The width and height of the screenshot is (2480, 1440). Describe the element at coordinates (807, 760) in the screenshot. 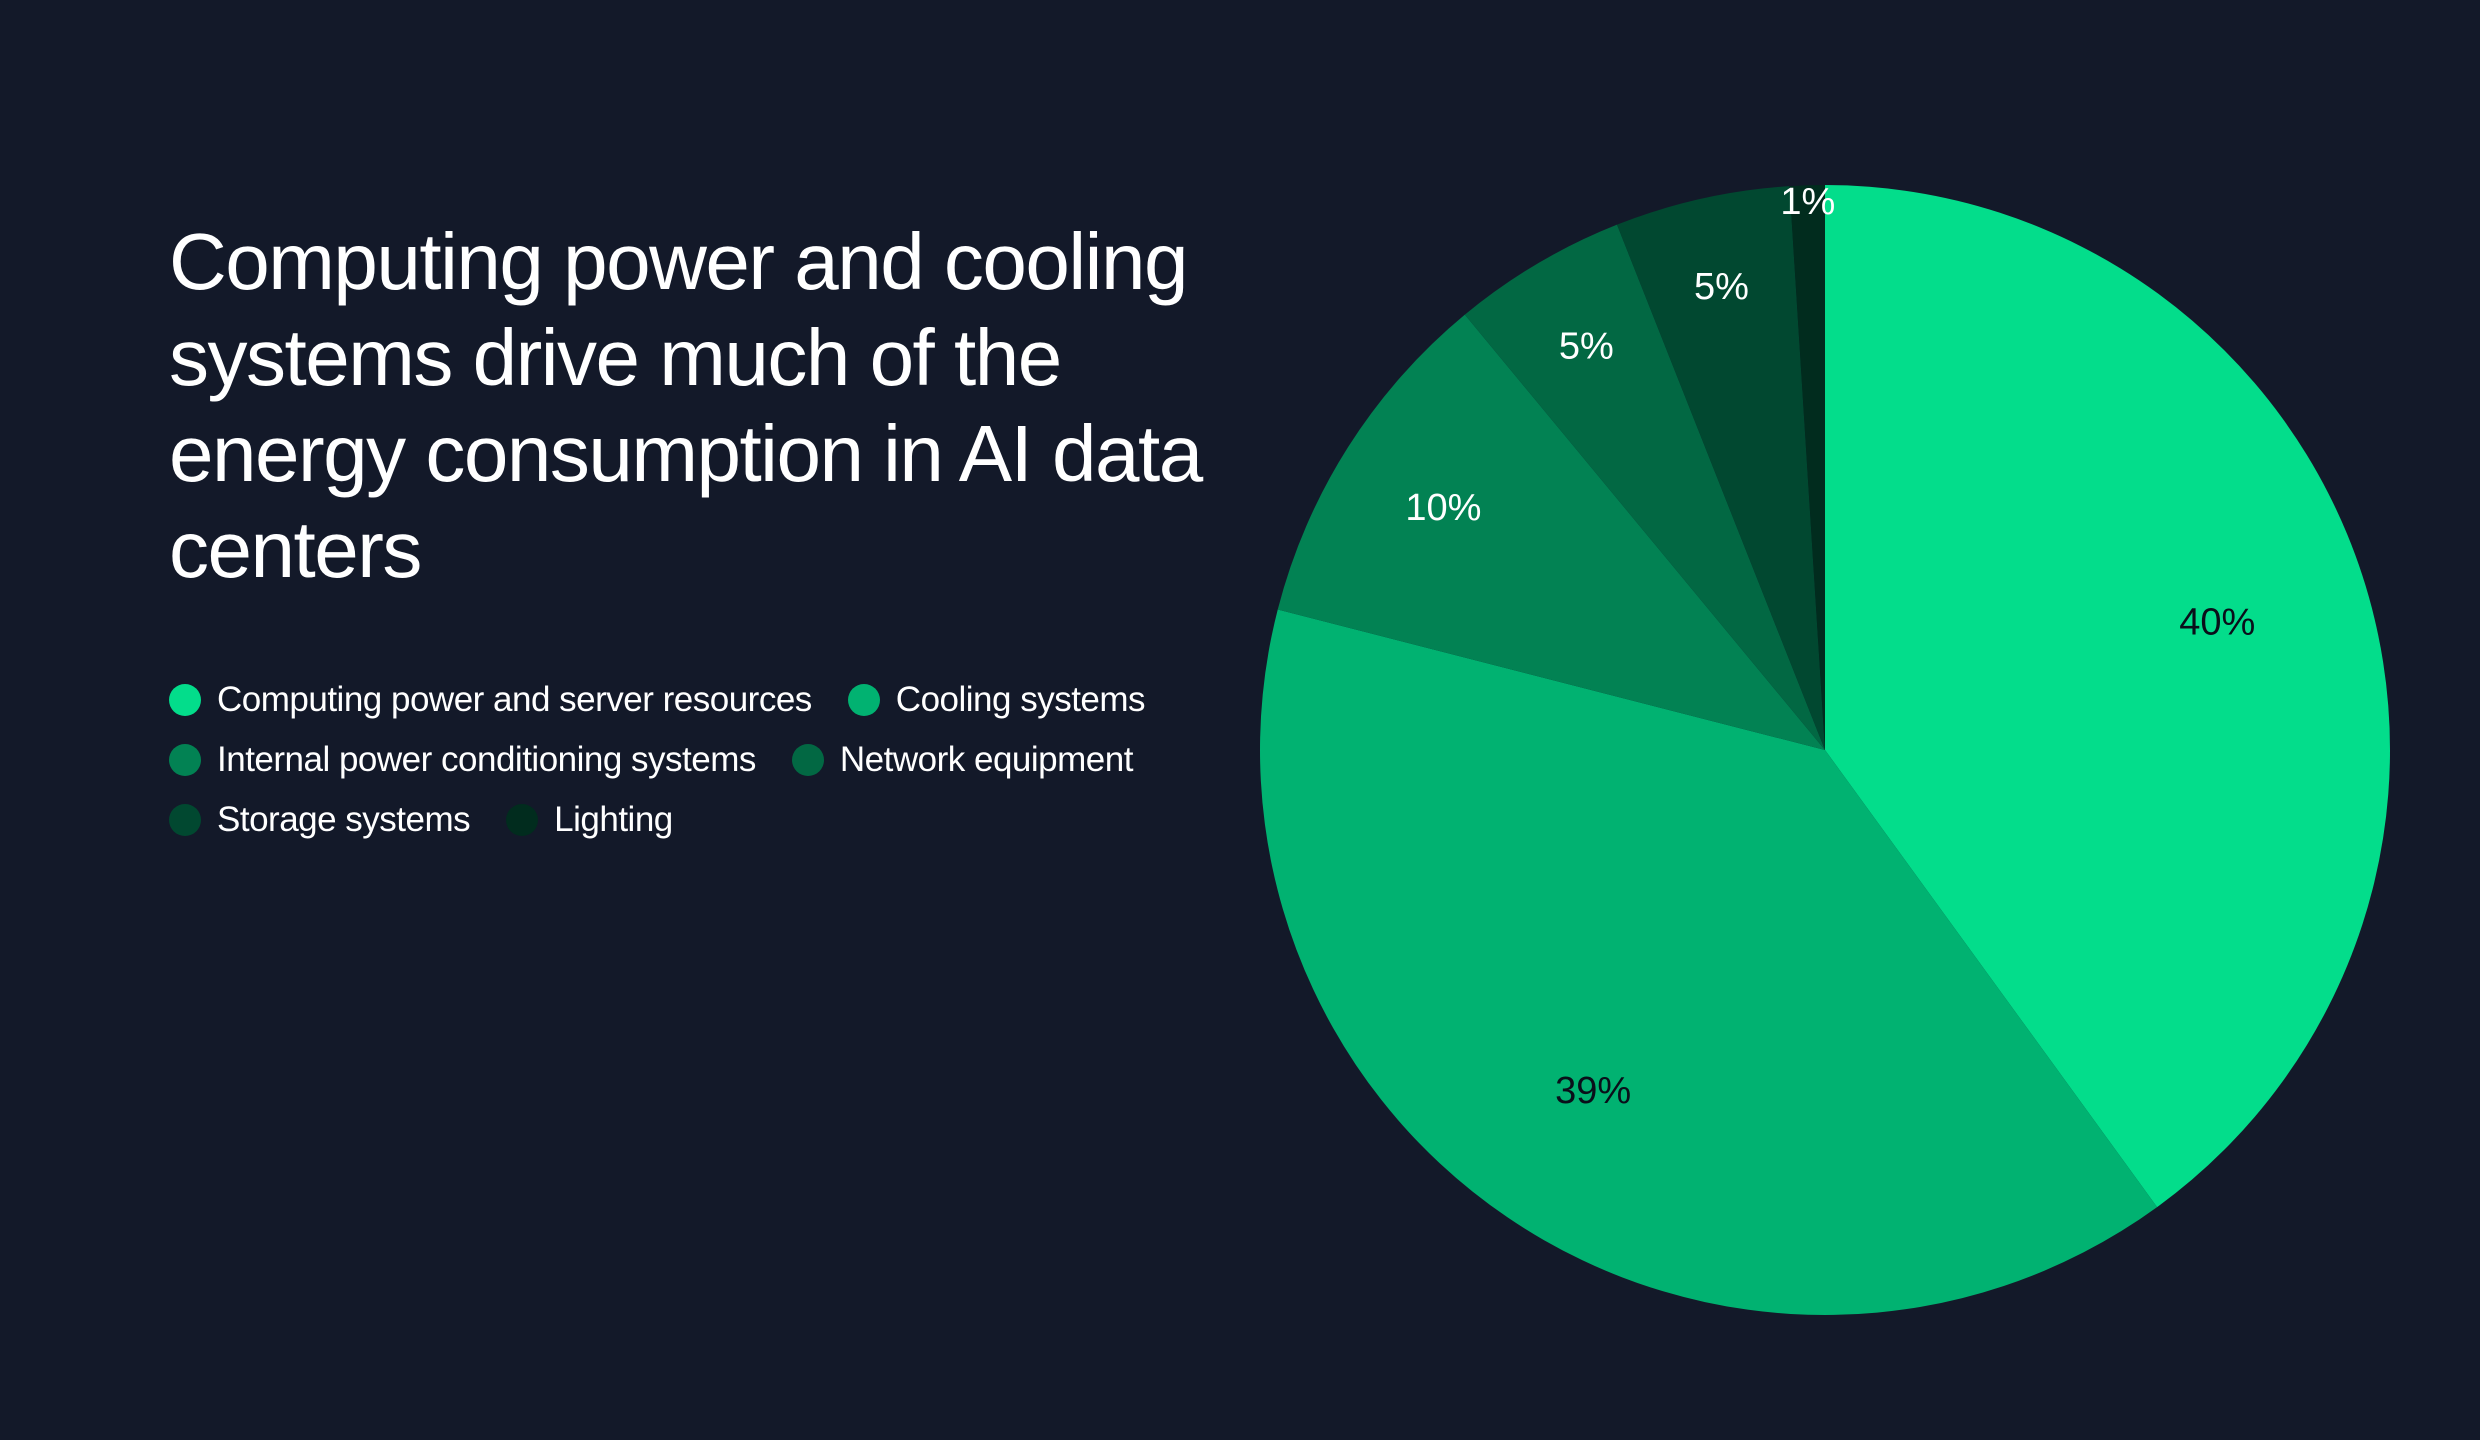

I see `legend-swatch-network` at that location.